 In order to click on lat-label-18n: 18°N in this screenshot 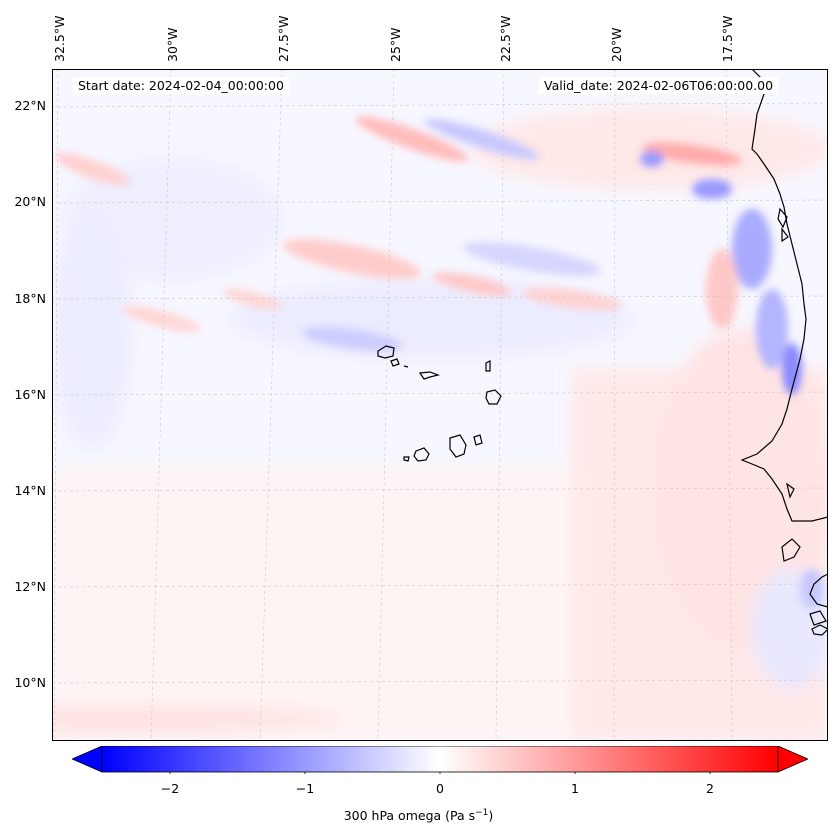, I will do `click(30, 298)`.